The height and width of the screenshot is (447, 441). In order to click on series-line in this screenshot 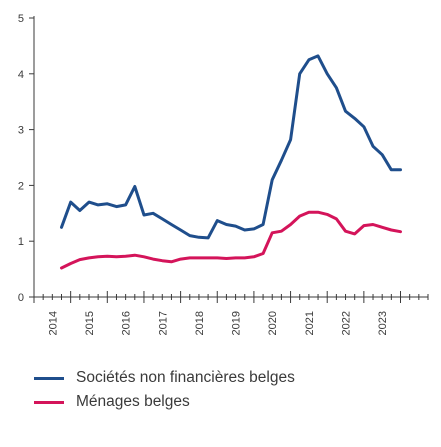, I will do `click(231, 240)`.